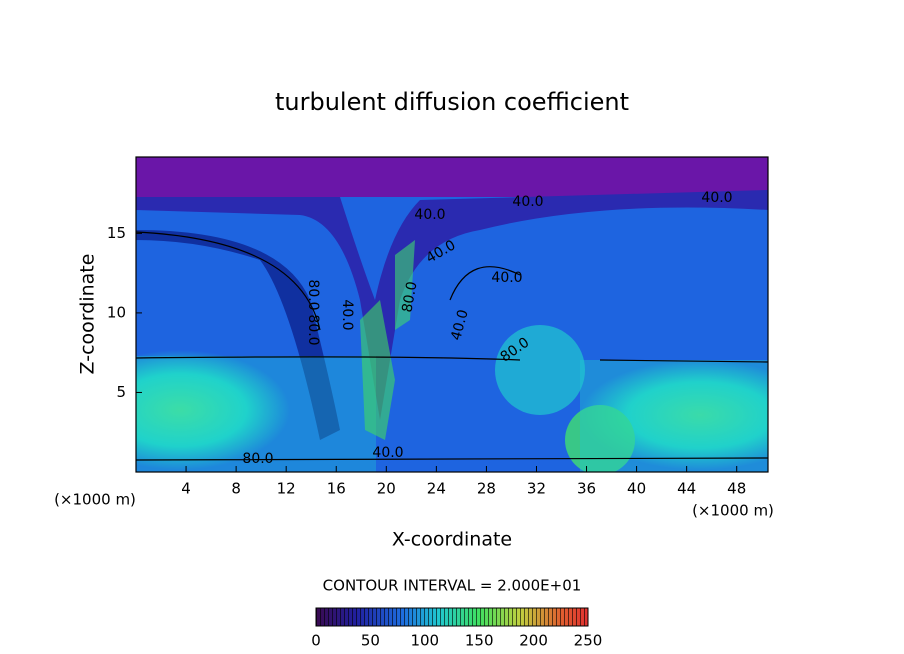 Image resolution: width=904 pixels, height=654 pixels. What do you see at coordinates (536, 489) in the screenshot?
I see `x-tick-label: 32` at bounding box center [536, 489].